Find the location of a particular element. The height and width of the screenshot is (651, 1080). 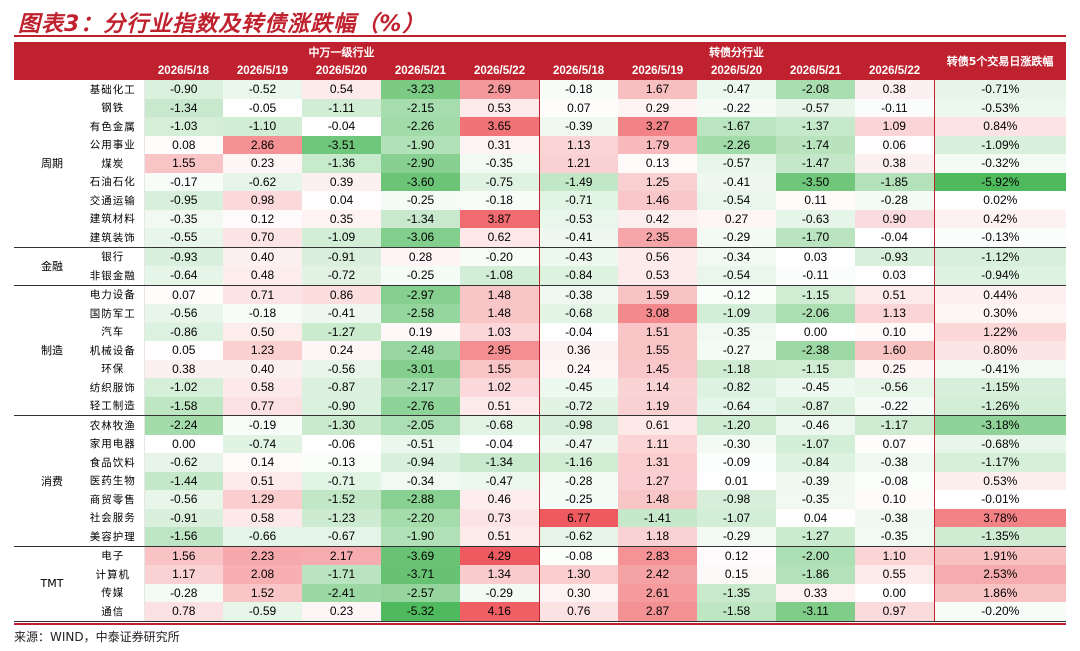

index-change-cell: -1.90 is located at coordinates (420, 144).